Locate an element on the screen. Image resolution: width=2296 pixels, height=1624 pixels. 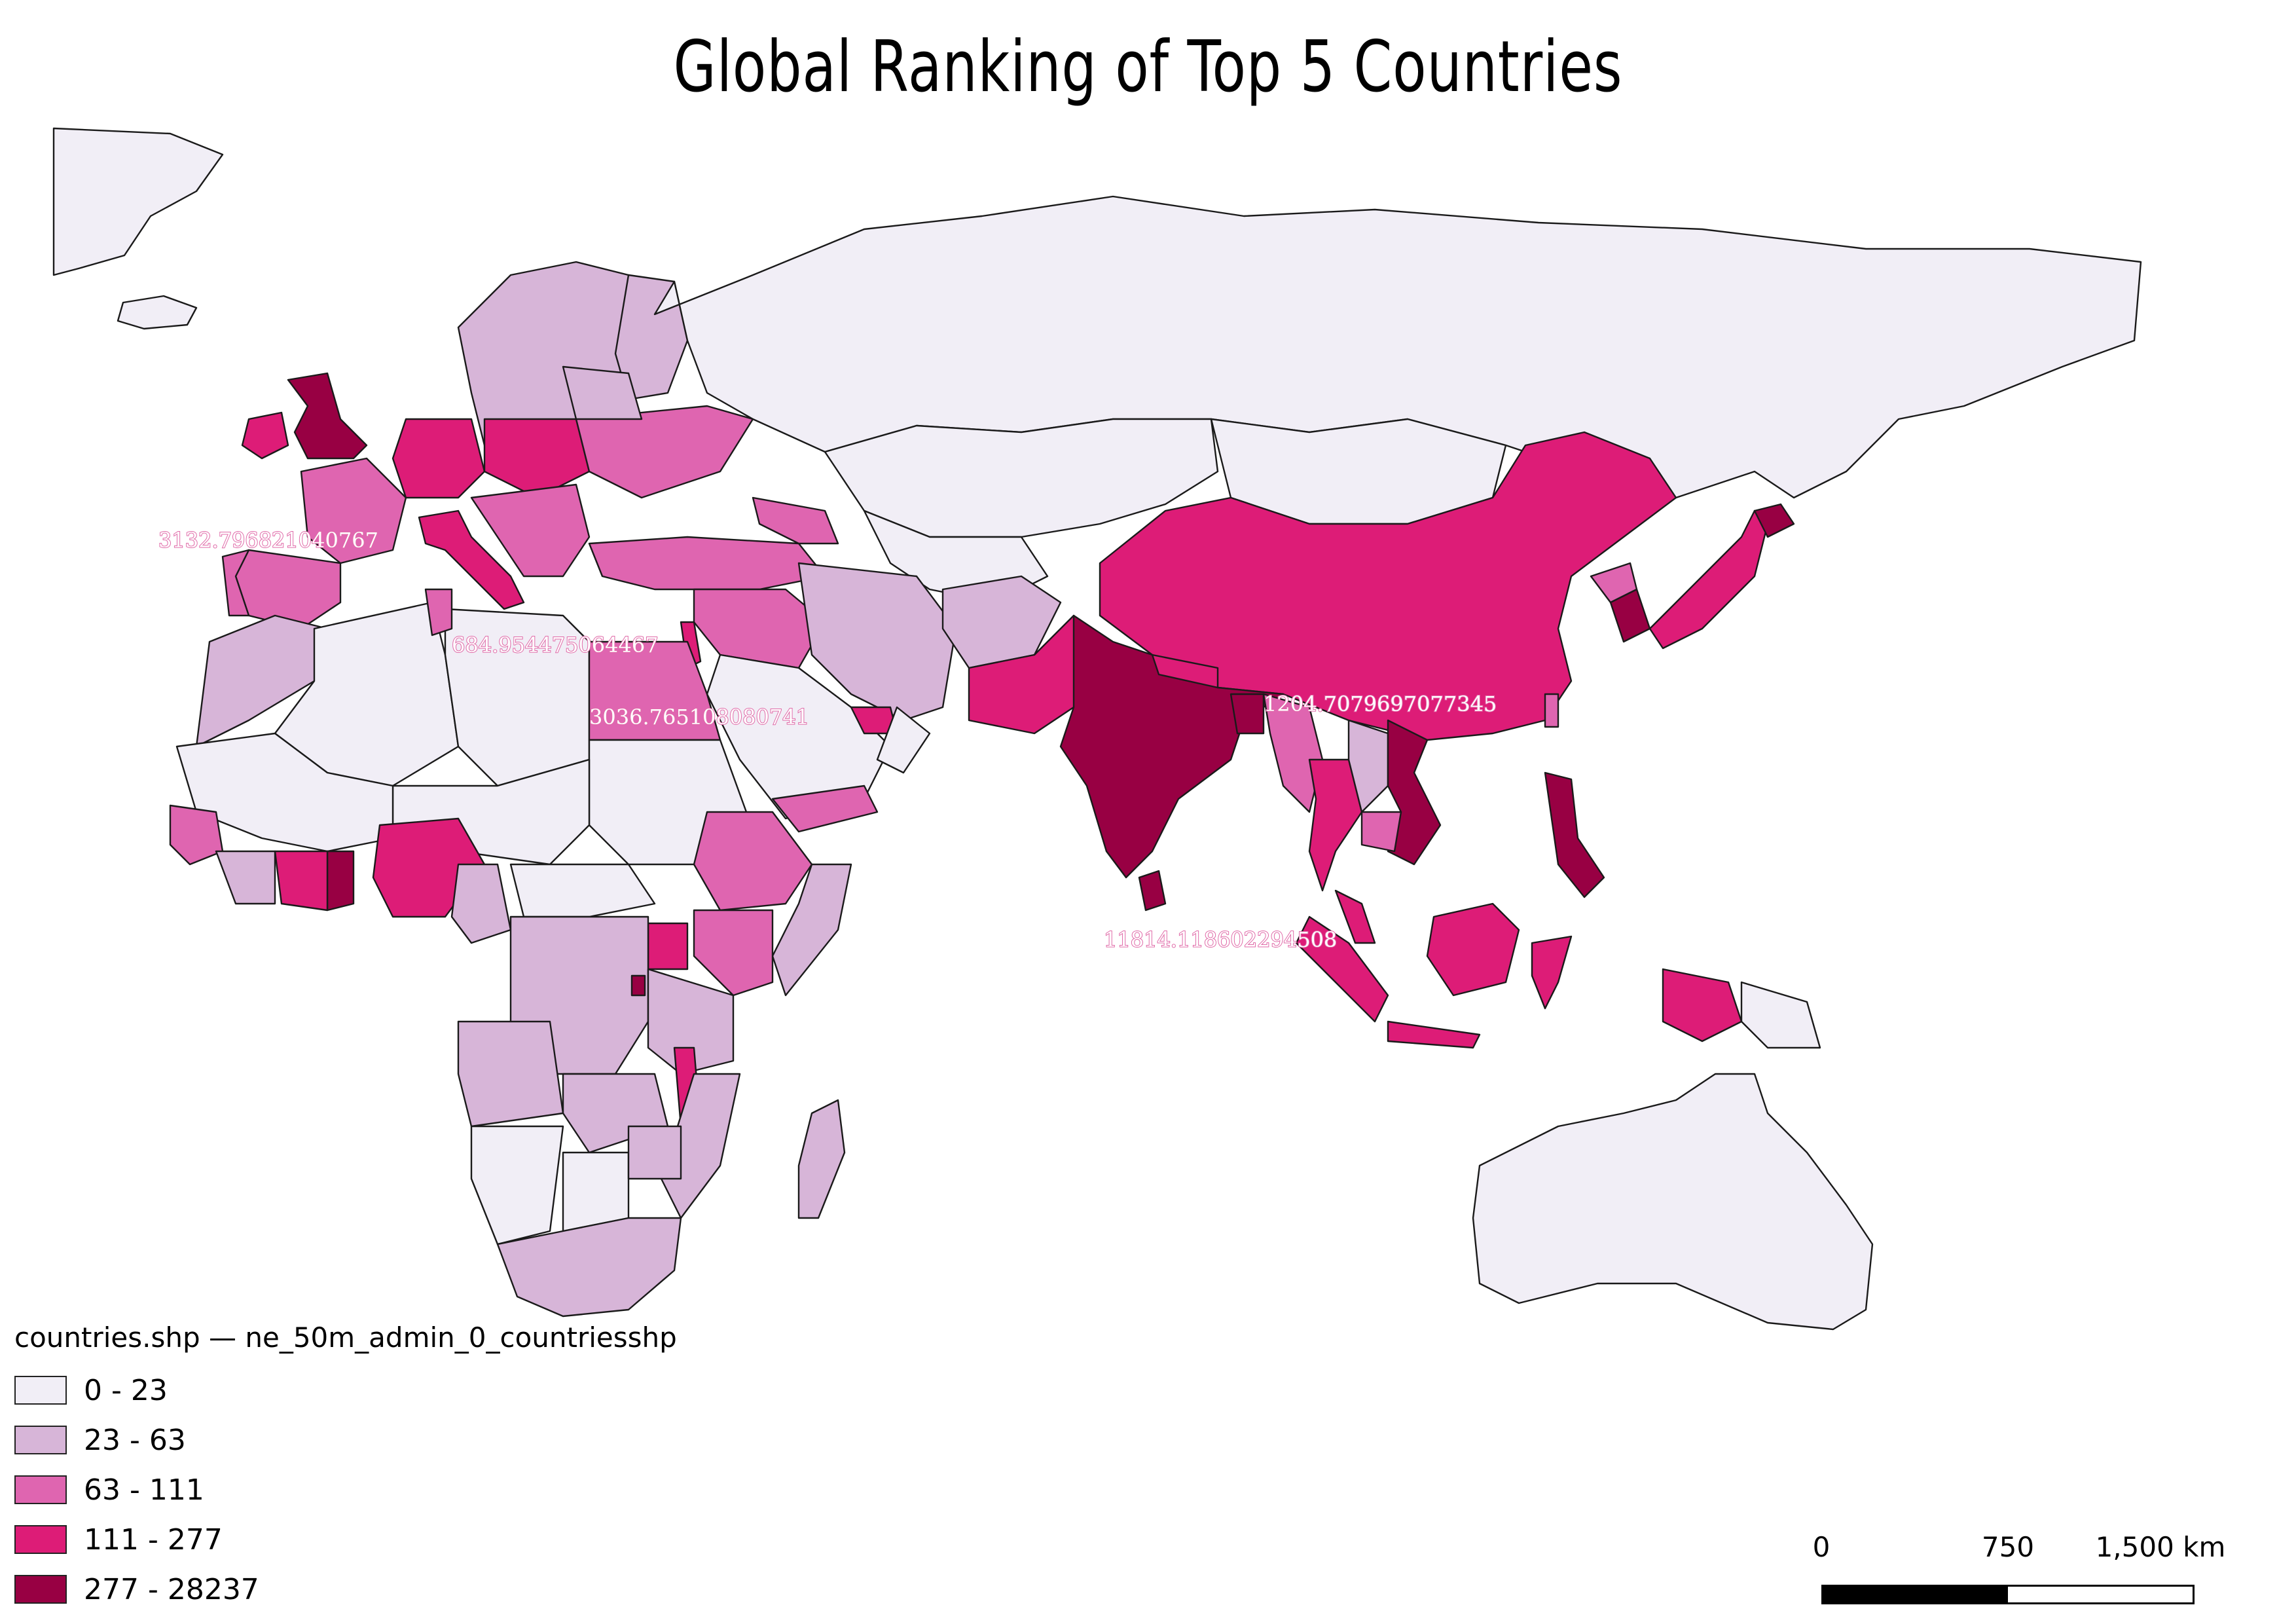
country-yemen is located at coordinates (825, 808).